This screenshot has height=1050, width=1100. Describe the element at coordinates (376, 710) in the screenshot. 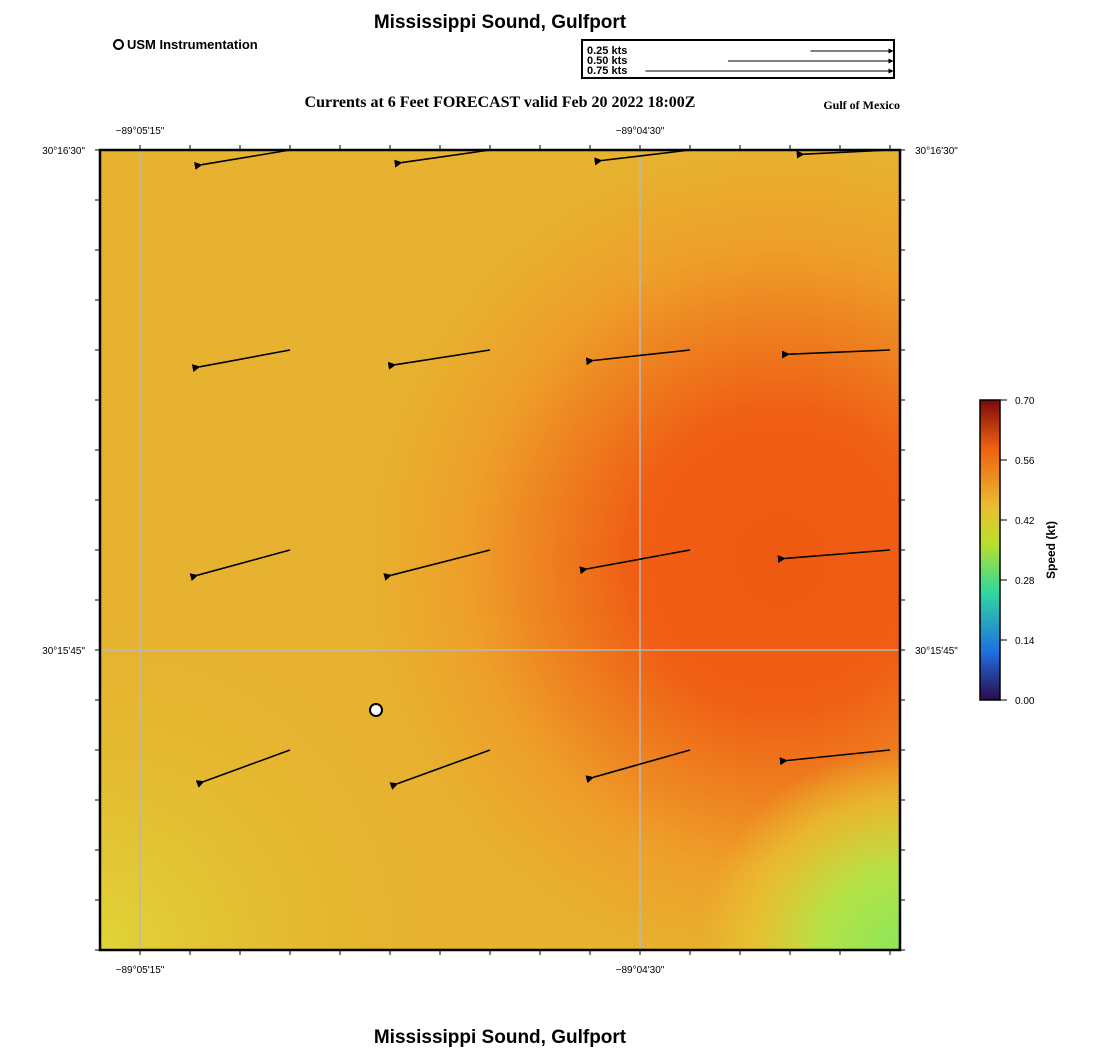

I see `usm-station-marker` at that location.